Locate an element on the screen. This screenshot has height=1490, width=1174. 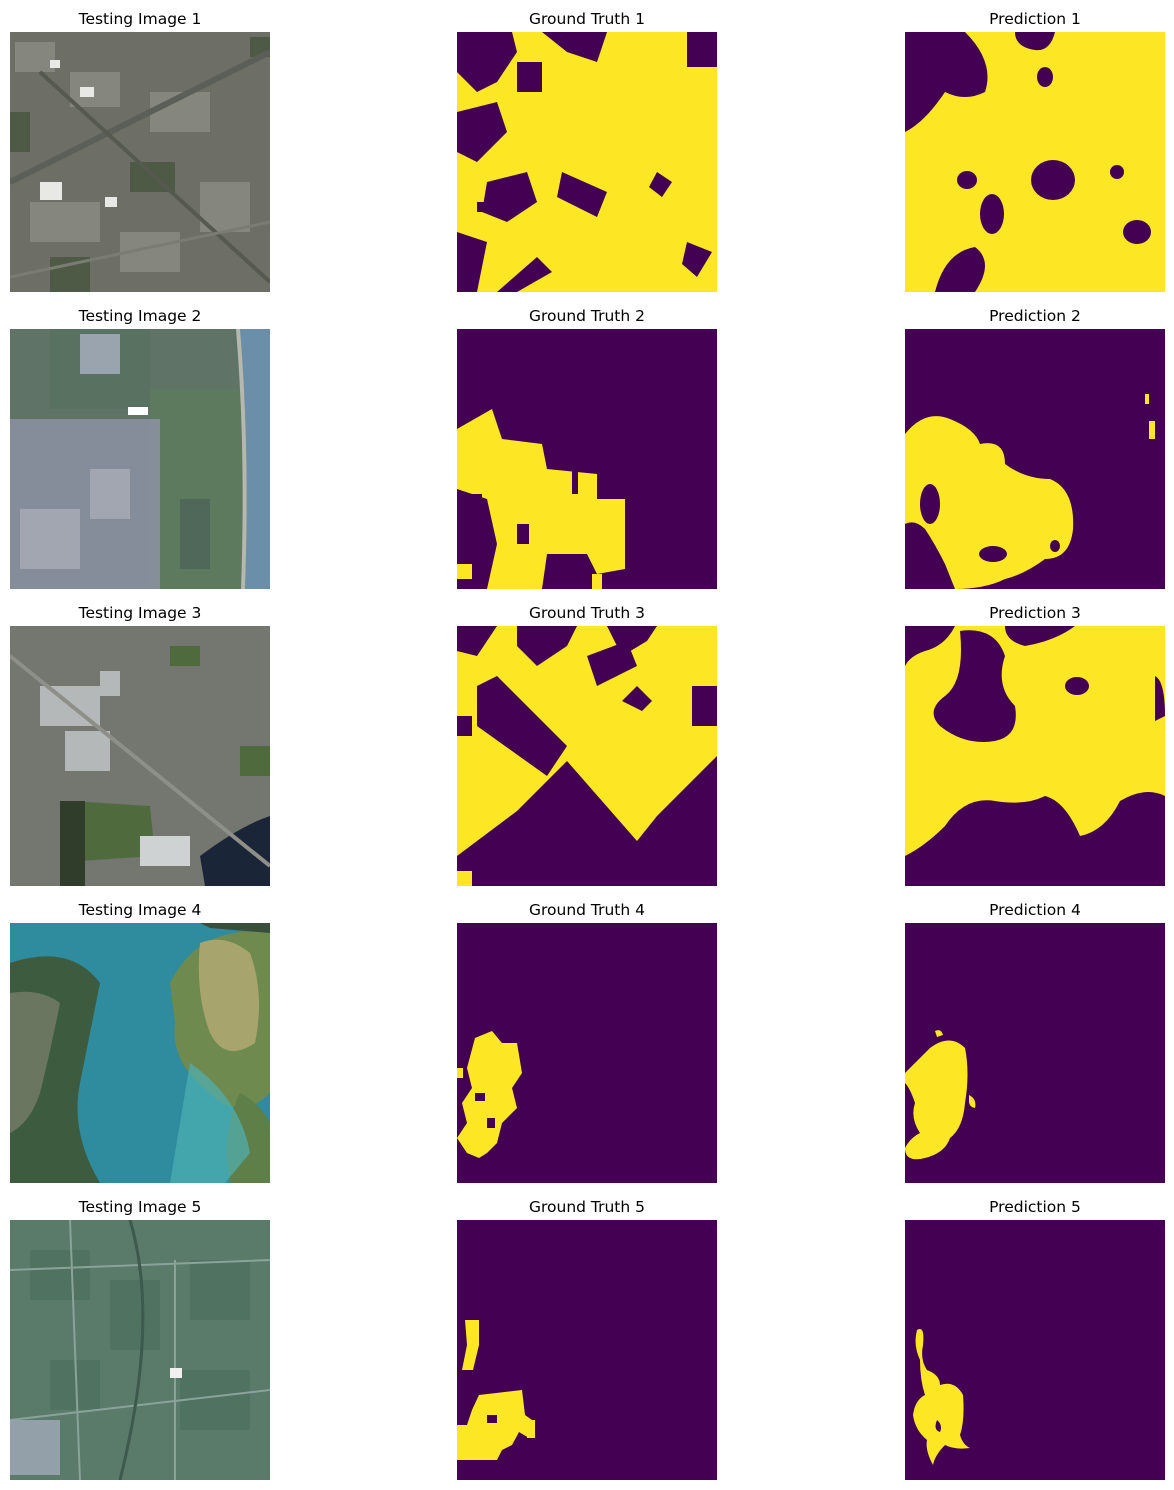
prediction-panel-4: Prediction 4 is located at coordinates (1035, 1041).